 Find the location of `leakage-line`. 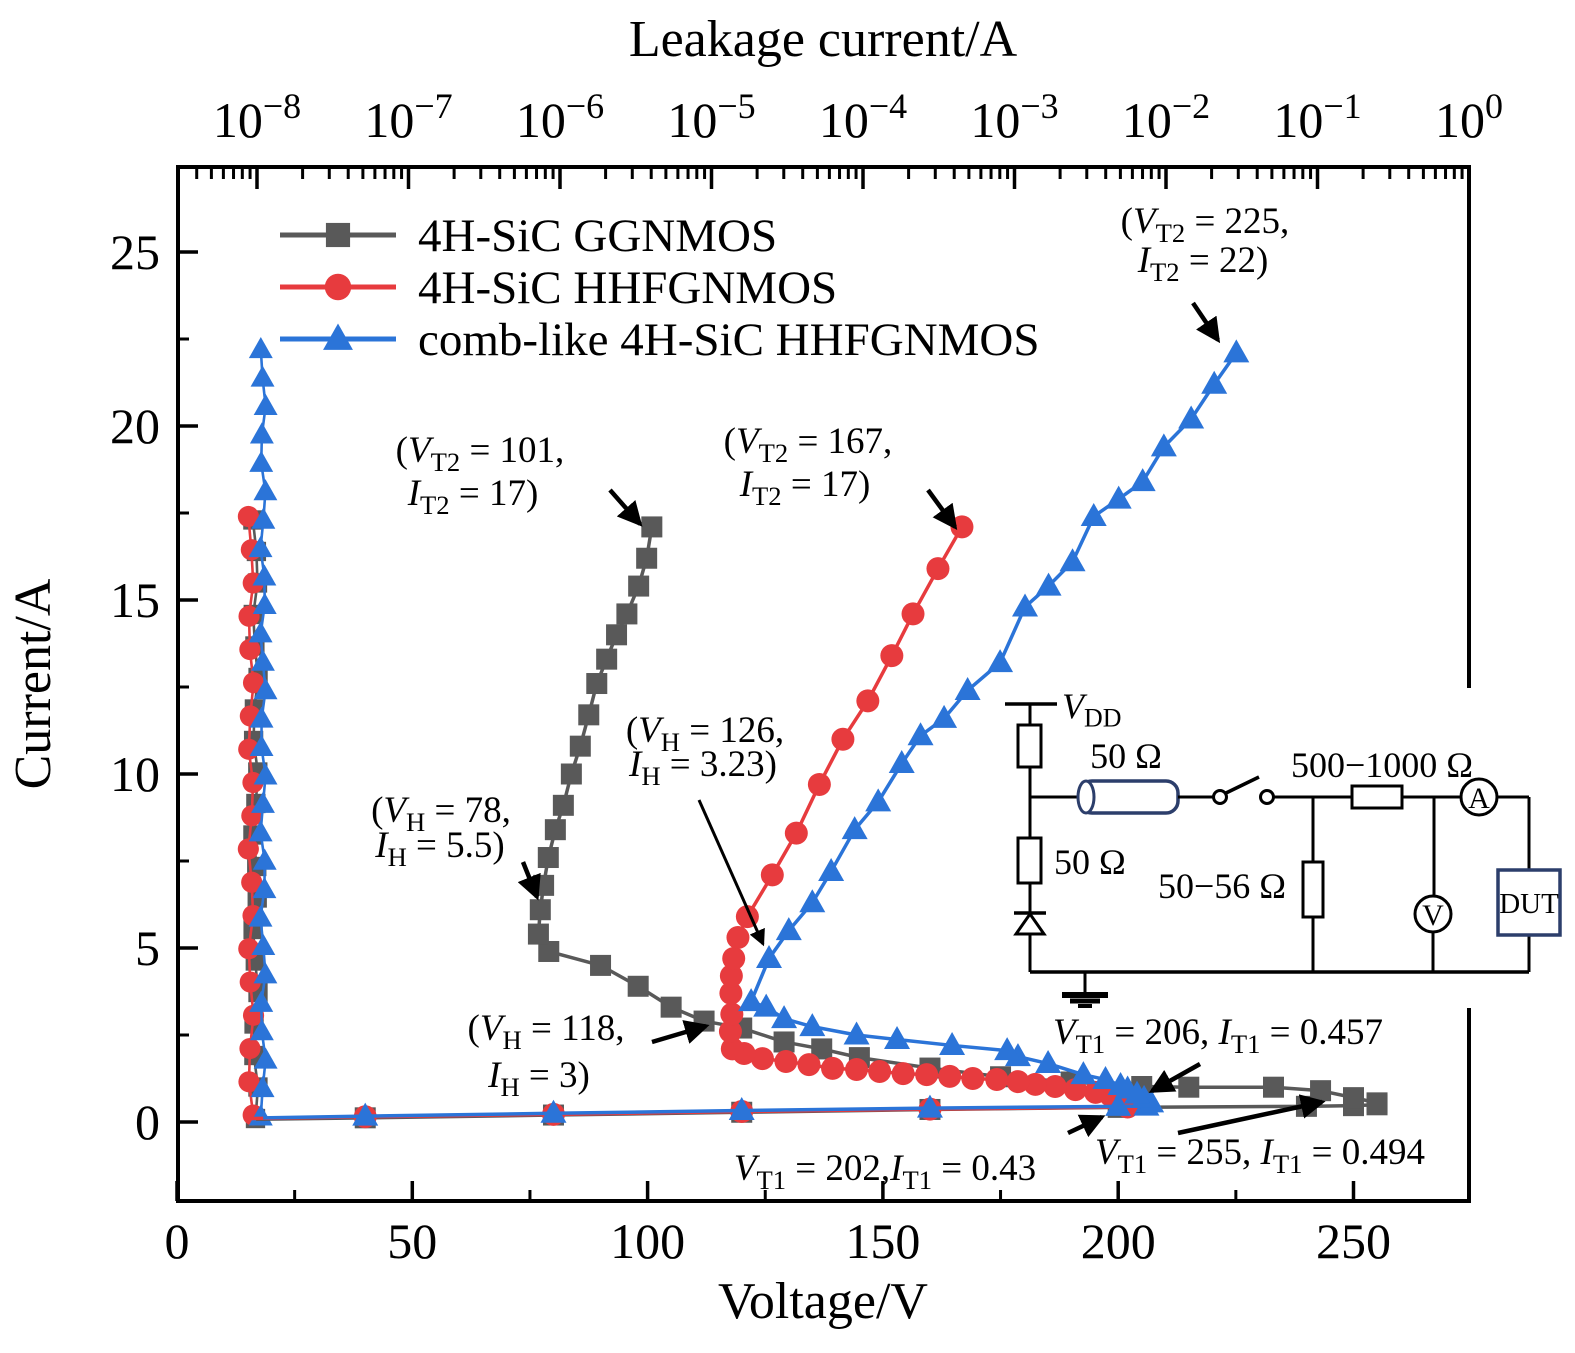

leakage-line is located at coordinates (263, 733).